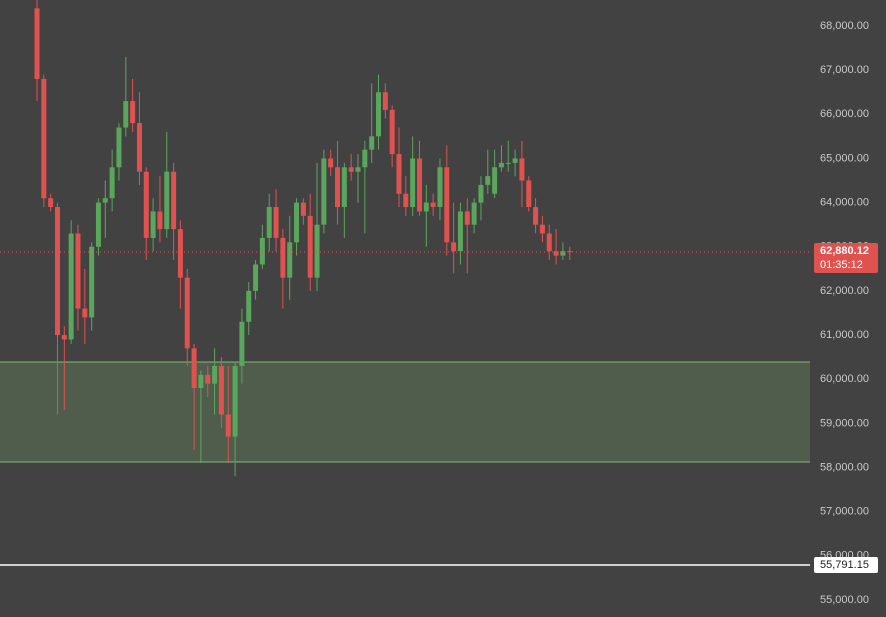  I want to click on price-tag-label: 55,791.15, so click(844, 565).